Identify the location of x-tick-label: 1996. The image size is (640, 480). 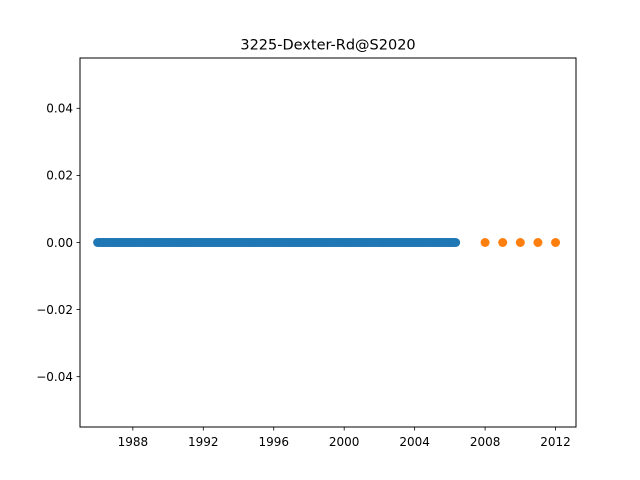
(273, 442).